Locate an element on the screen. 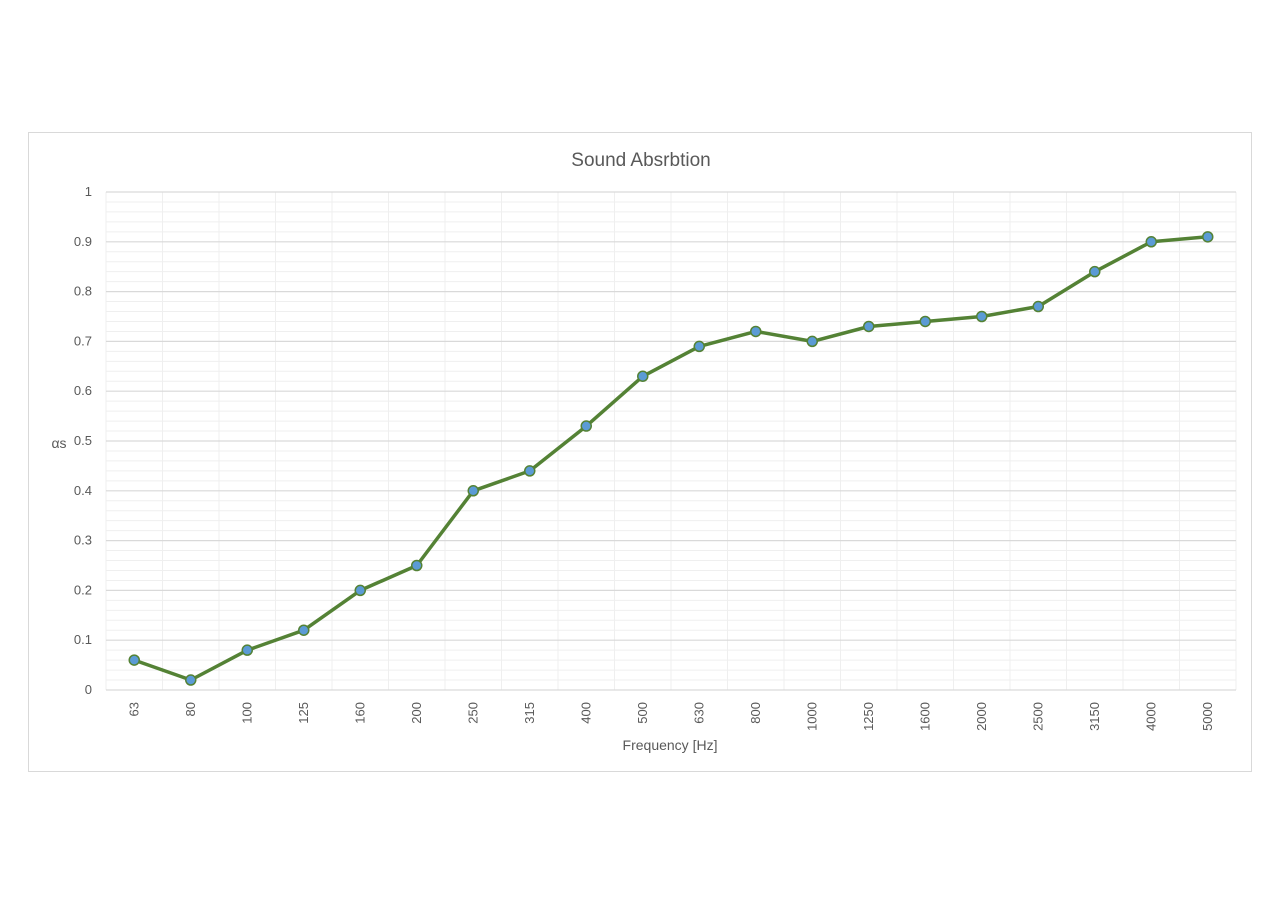 The height and width of the screenshot is (905, 1280). x-tick-label: 80 is located at coordinates (190, 709).